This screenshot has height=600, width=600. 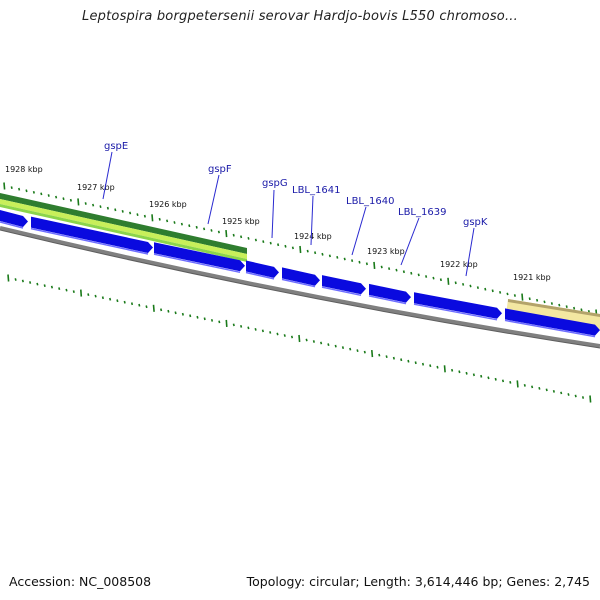 I want to click on gene-label-gspe: gspE, so click(x=116, y=146).